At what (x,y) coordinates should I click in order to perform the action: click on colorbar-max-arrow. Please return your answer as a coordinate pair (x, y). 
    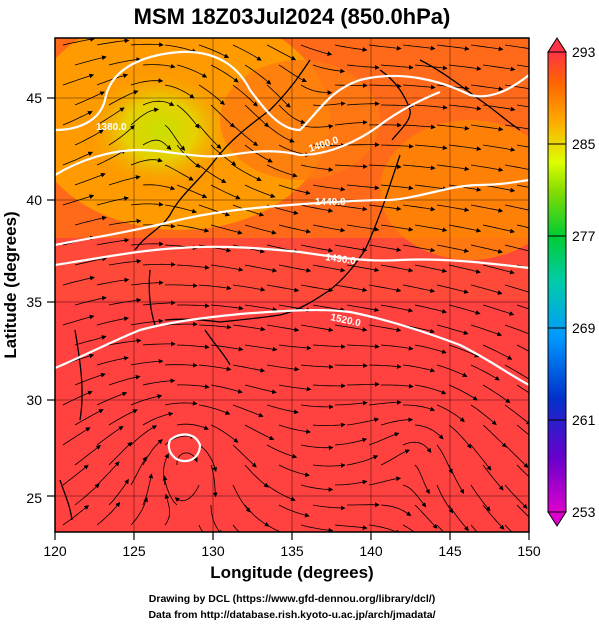
    Looking at the image, I should click on (557, 45).